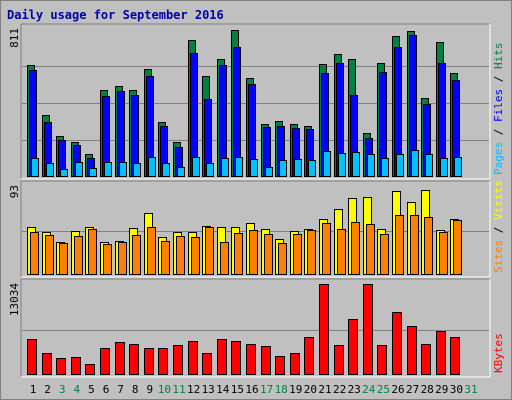 Image resolution: width=512 pixels, height=400 pixels. I want to click on day-label-10: 10, so click(164, 389).